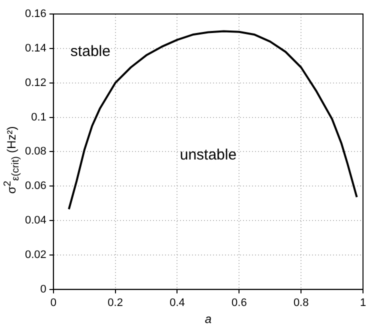 The width and height of the screenshot is (371, 327). What do you see at coordinates (90, 51) in the screenshot?
I see `annotation: stable` at bounding box center [90, 51].